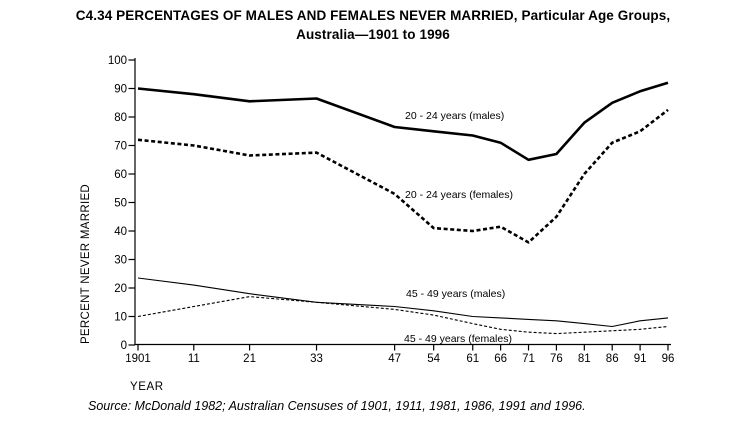  What do you see at coordinates (455, 294) in the screenshot?
I see `series-label-2: 45 - 49 years (males)` at bounding box center [455, 294].